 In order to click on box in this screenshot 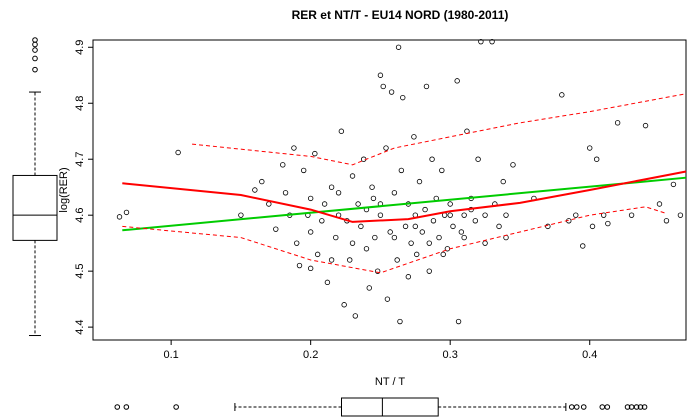, I will do `click(35, 207)`.